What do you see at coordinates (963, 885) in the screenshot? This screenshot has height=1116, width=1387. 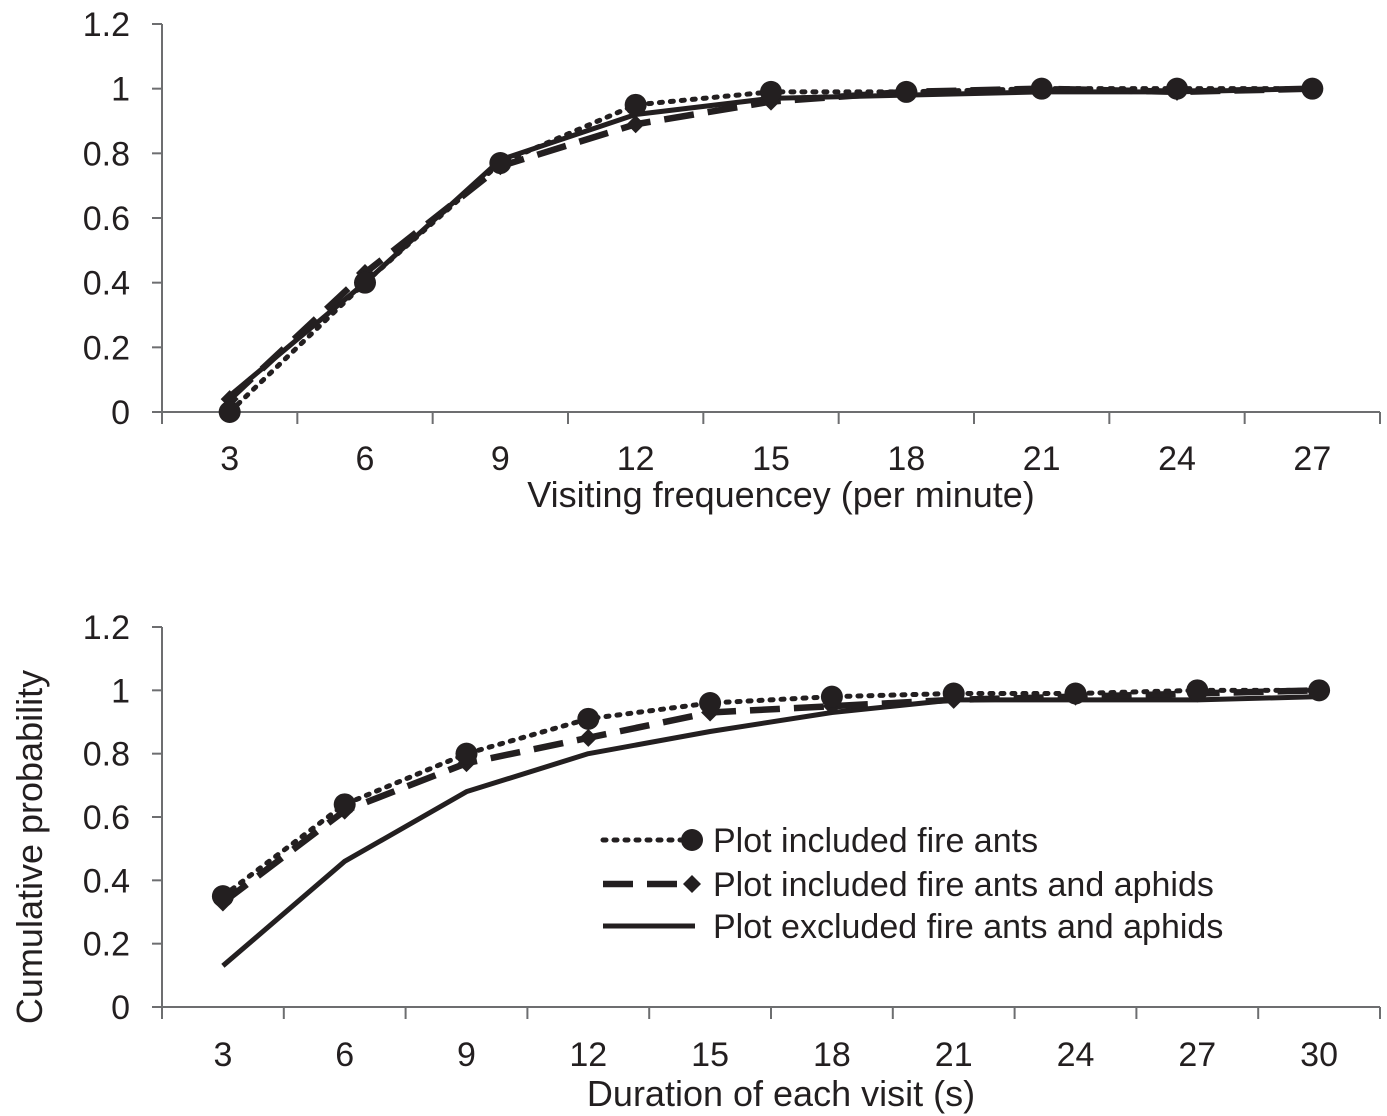 I see `legend-label: Plot included fire ants and aphids` at bounding box center [963, 885].